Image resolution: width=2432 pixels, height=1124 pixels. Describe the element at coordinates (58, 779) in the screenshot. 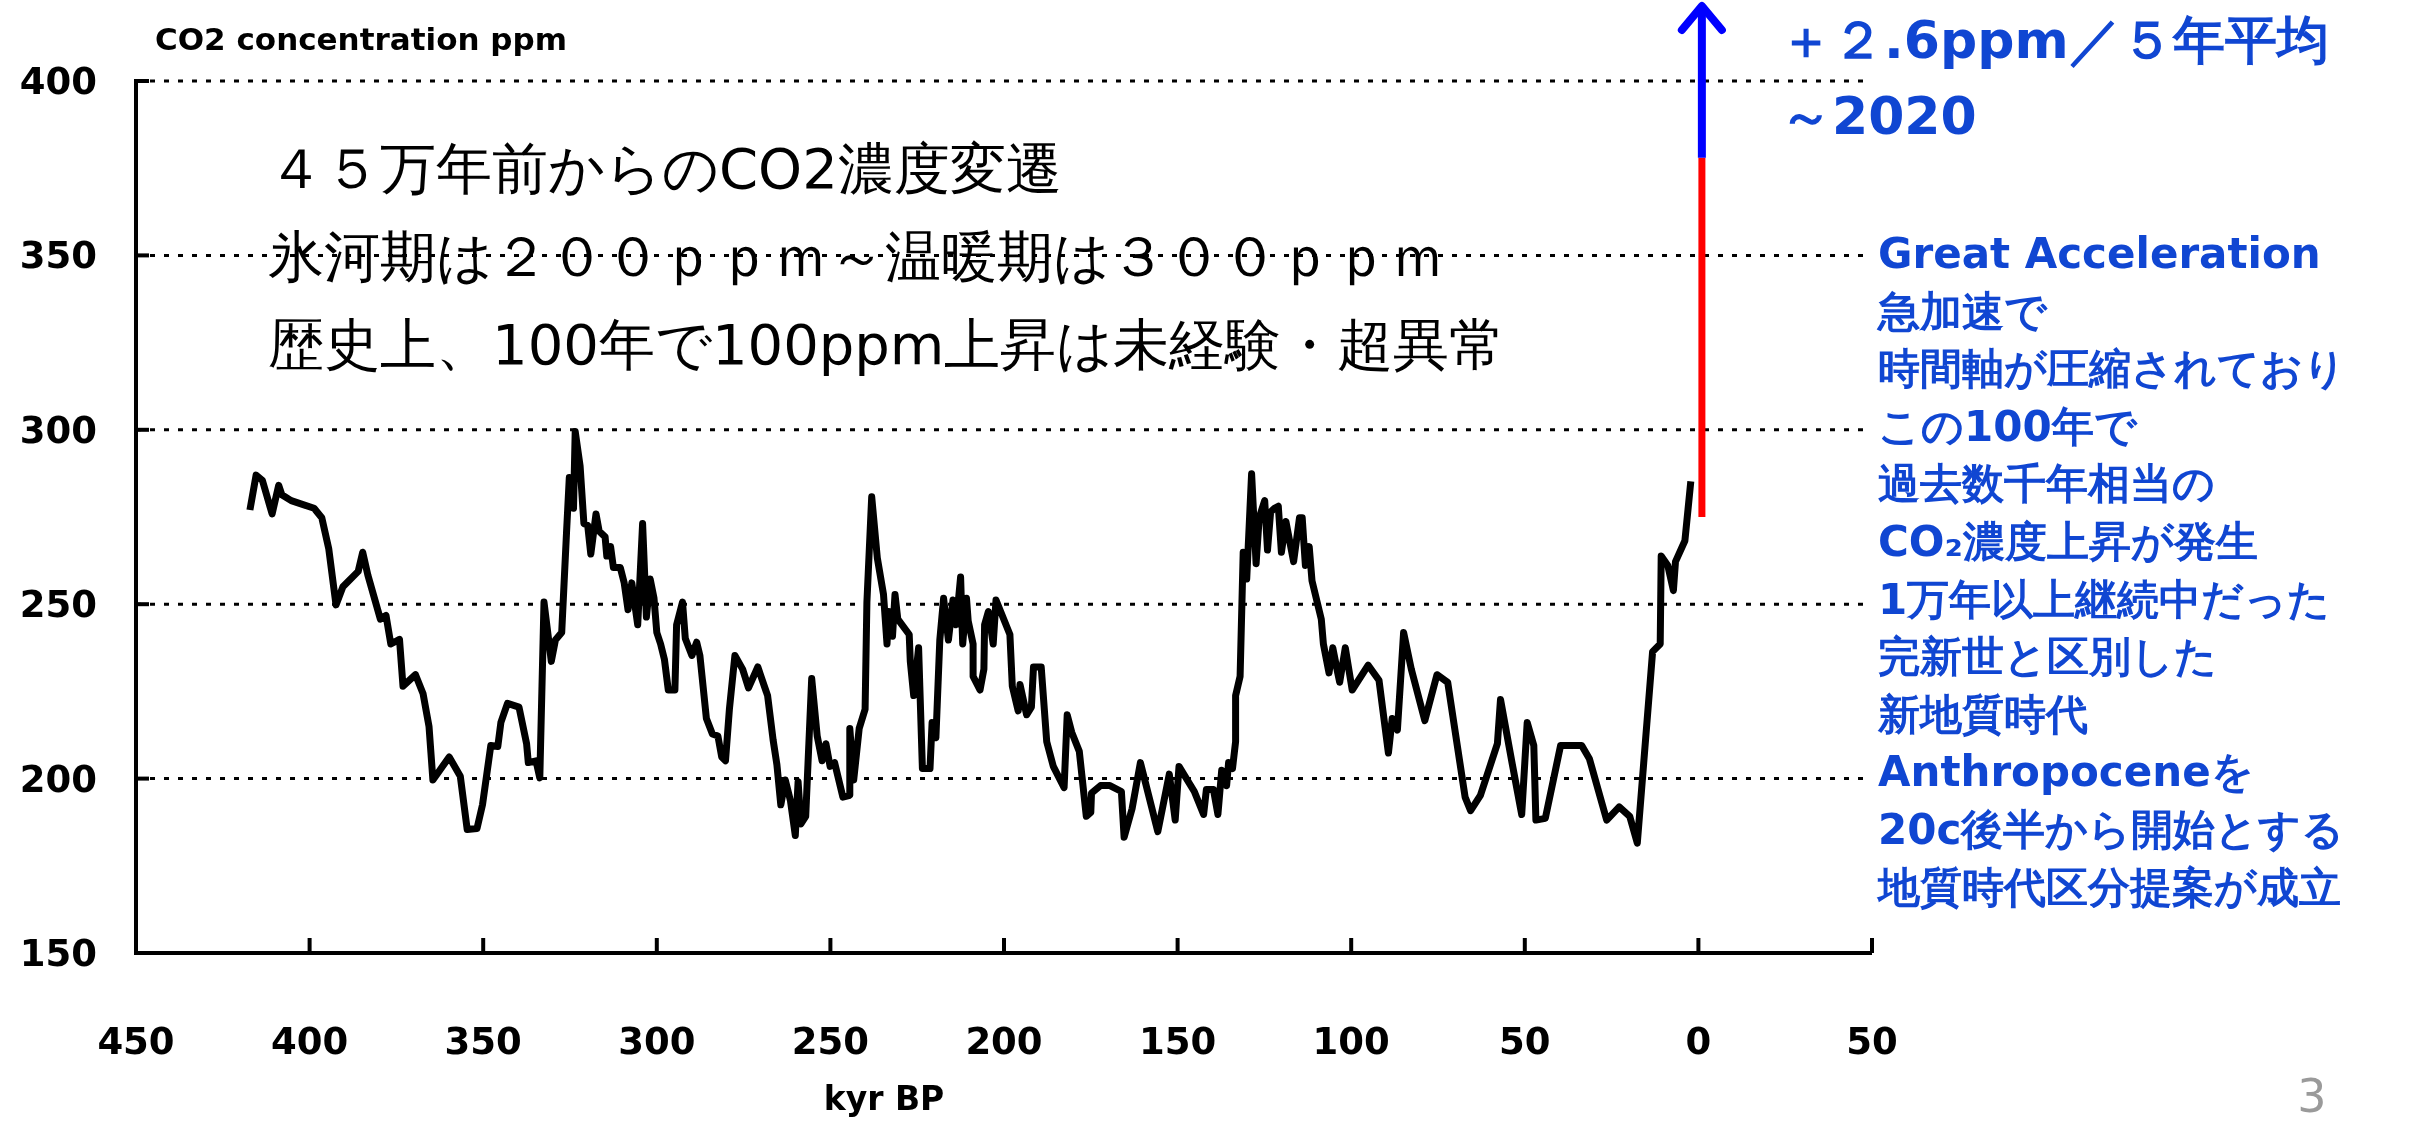

I see `y-tick-label: 200` at that location.